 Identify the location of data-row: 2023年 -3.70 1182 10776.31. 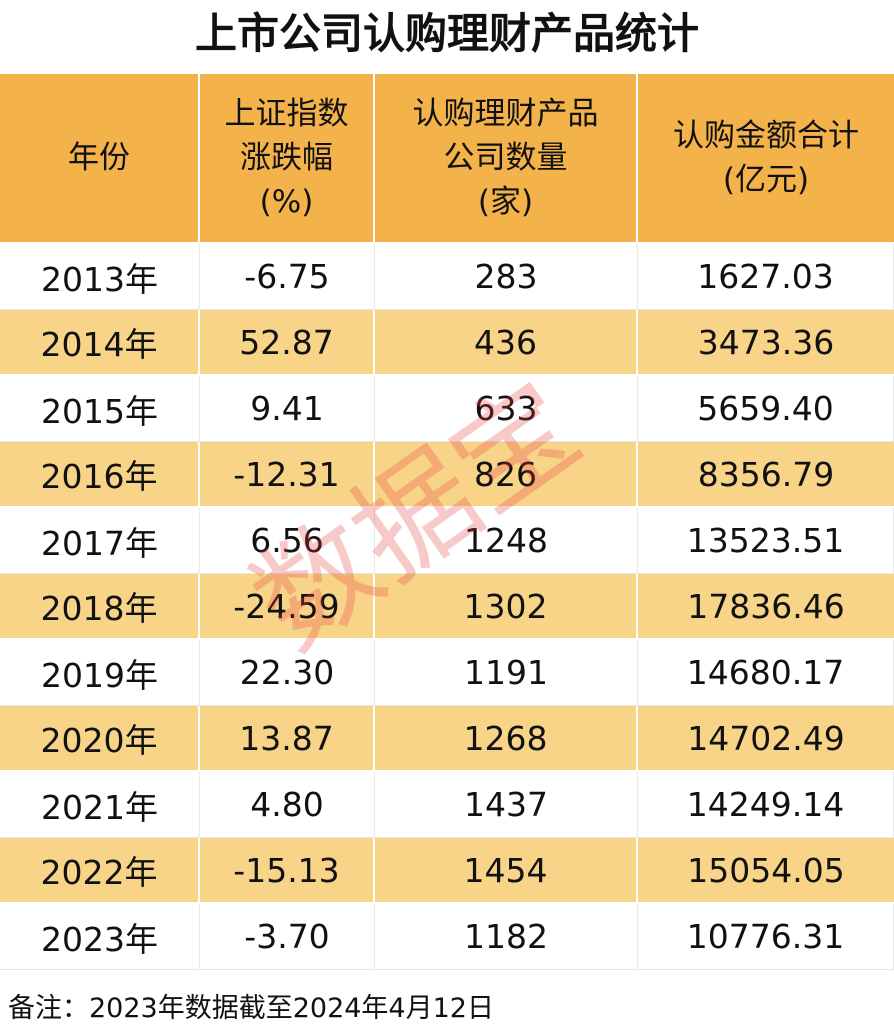
(447, 937).